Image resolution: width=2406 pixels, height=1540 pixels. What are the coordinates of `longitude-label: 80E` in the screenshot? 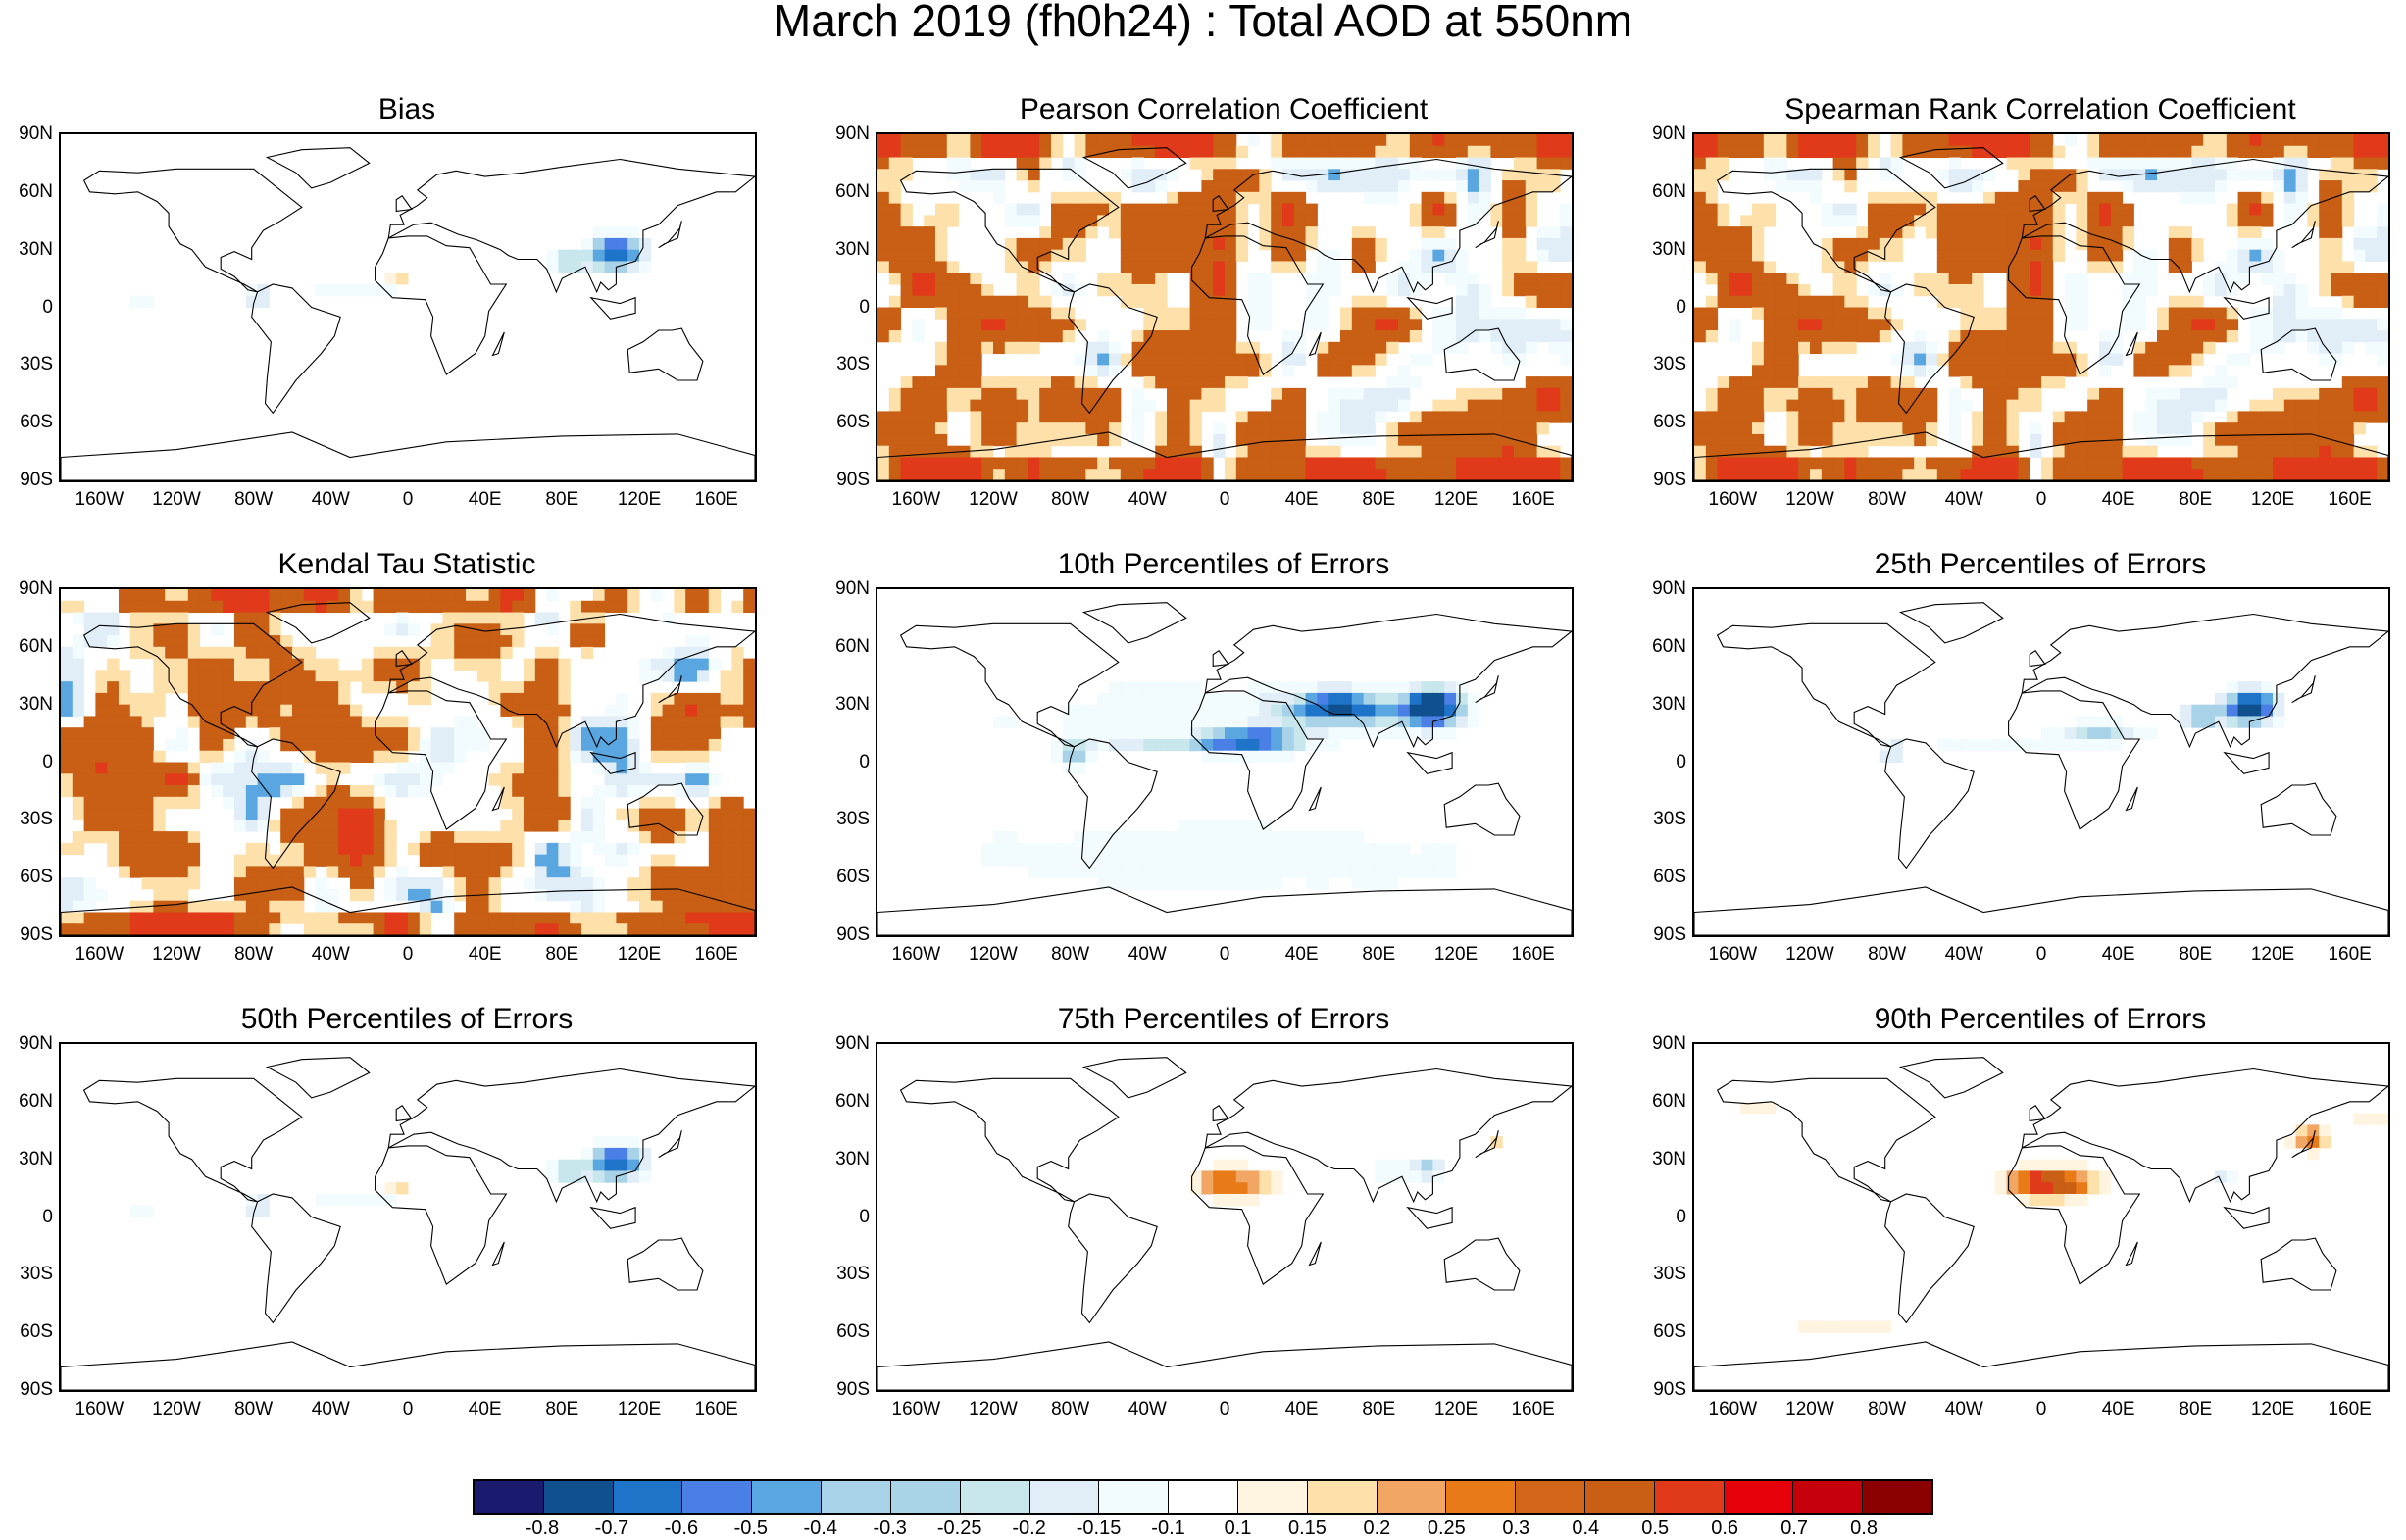 It's located at (562, 500).